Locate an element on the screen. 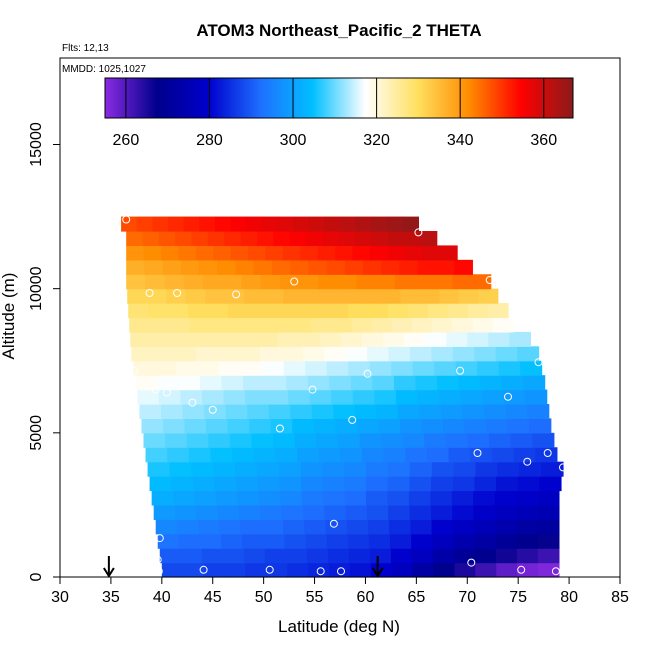 Image resolution: width=650 pixels, height=650 pixels. colorbar-tick-label: 300 is located at coordinates (293, 140).